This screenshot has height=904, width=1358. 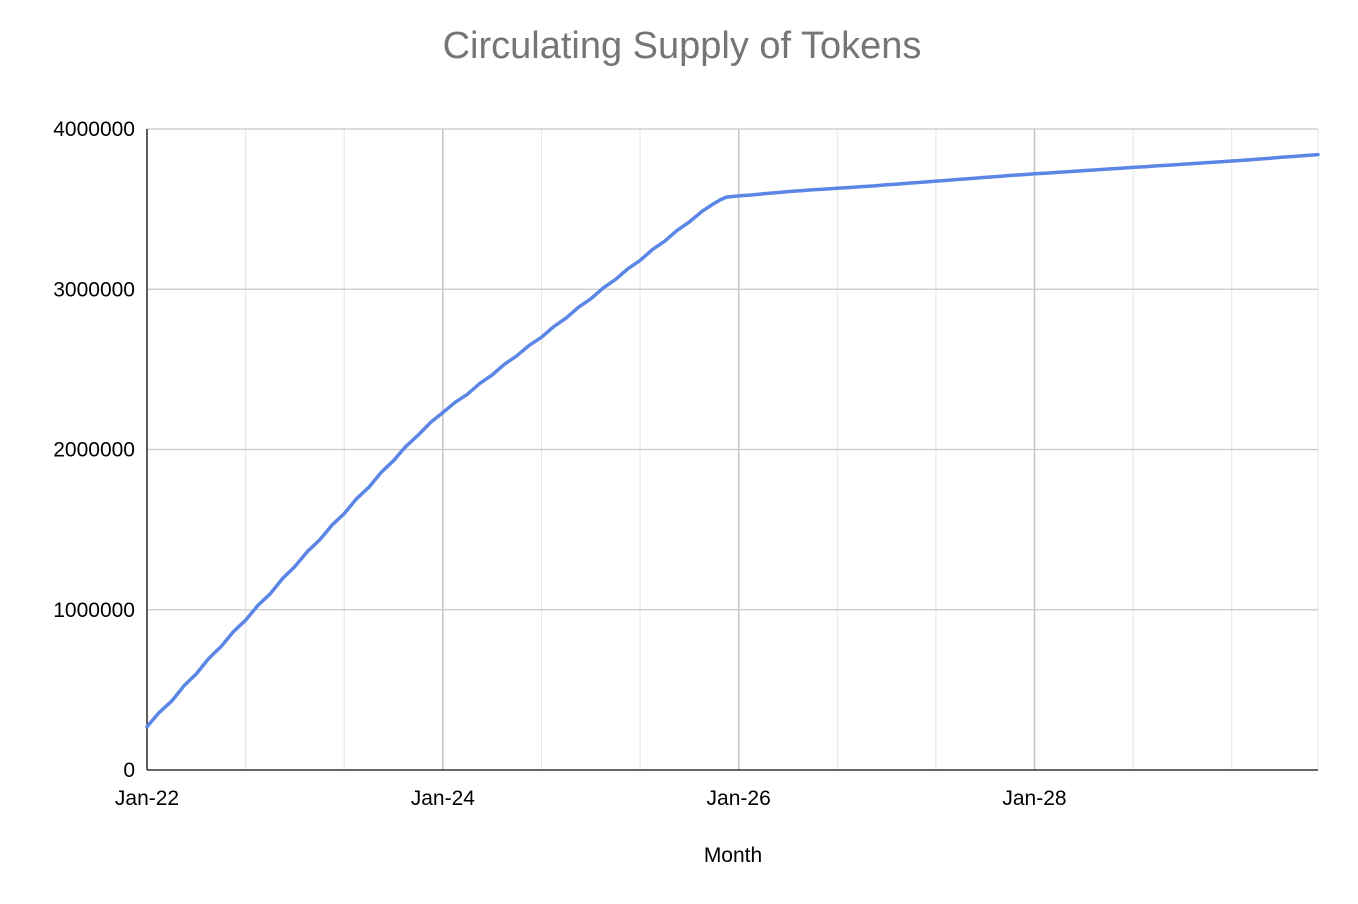 What do you see at coordinates (733, 855) in the screenshot?
I see `x-axis-title: Month` at bounding box center [733, 855].